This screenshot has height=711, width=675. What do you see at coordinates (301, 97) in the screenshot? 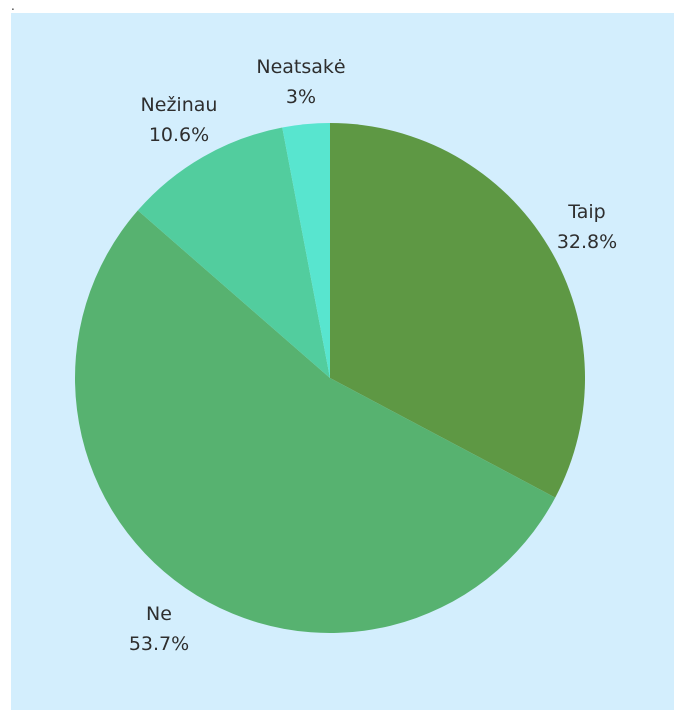
I see `slice-value-neatsake: 3%` at bounding box center [301, 97].